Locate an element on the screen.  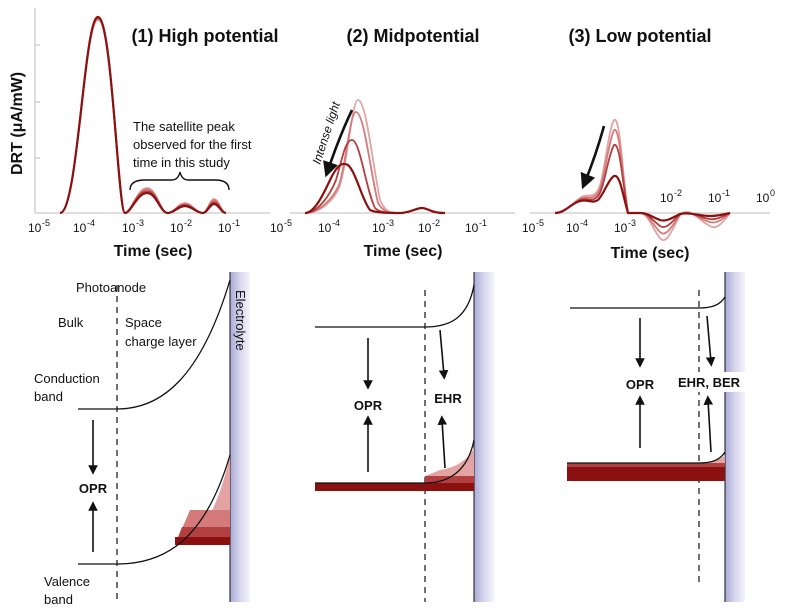
band-diagram-3: OPR EHR, BER is located at coordinates (657, 437).